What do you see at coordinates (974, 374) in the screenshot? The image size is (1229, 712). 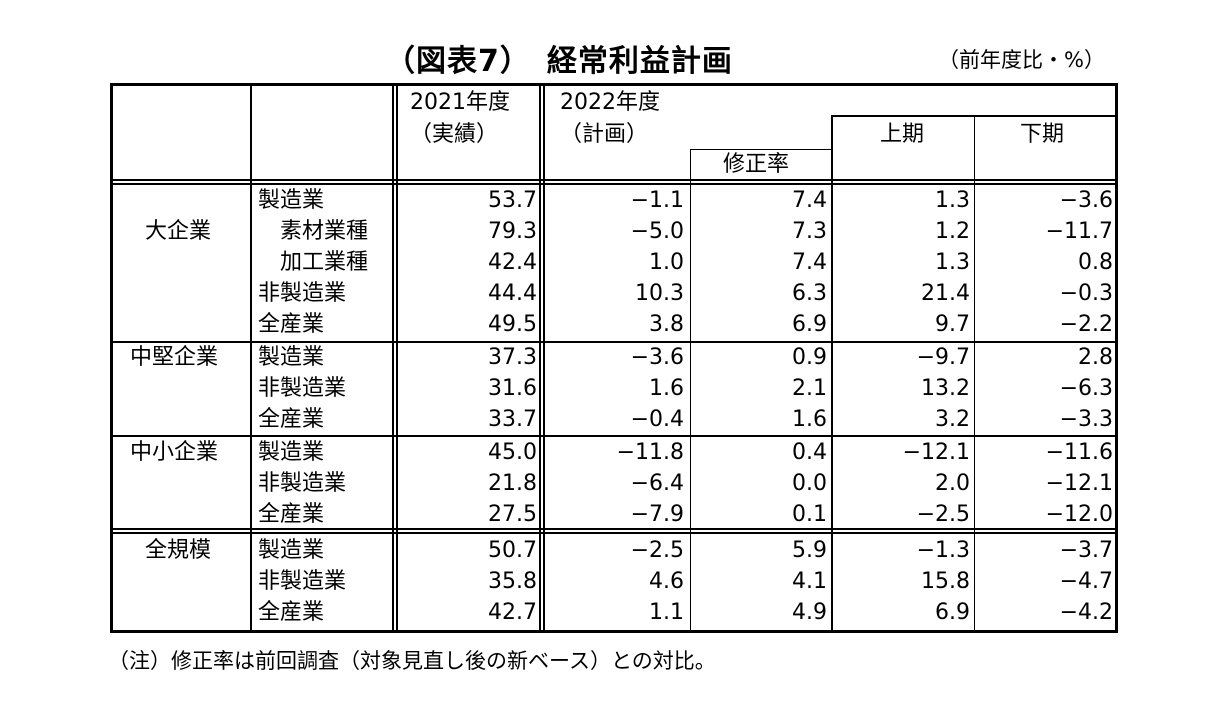 I see `divider-first-half` at bounding box center [974, 374].